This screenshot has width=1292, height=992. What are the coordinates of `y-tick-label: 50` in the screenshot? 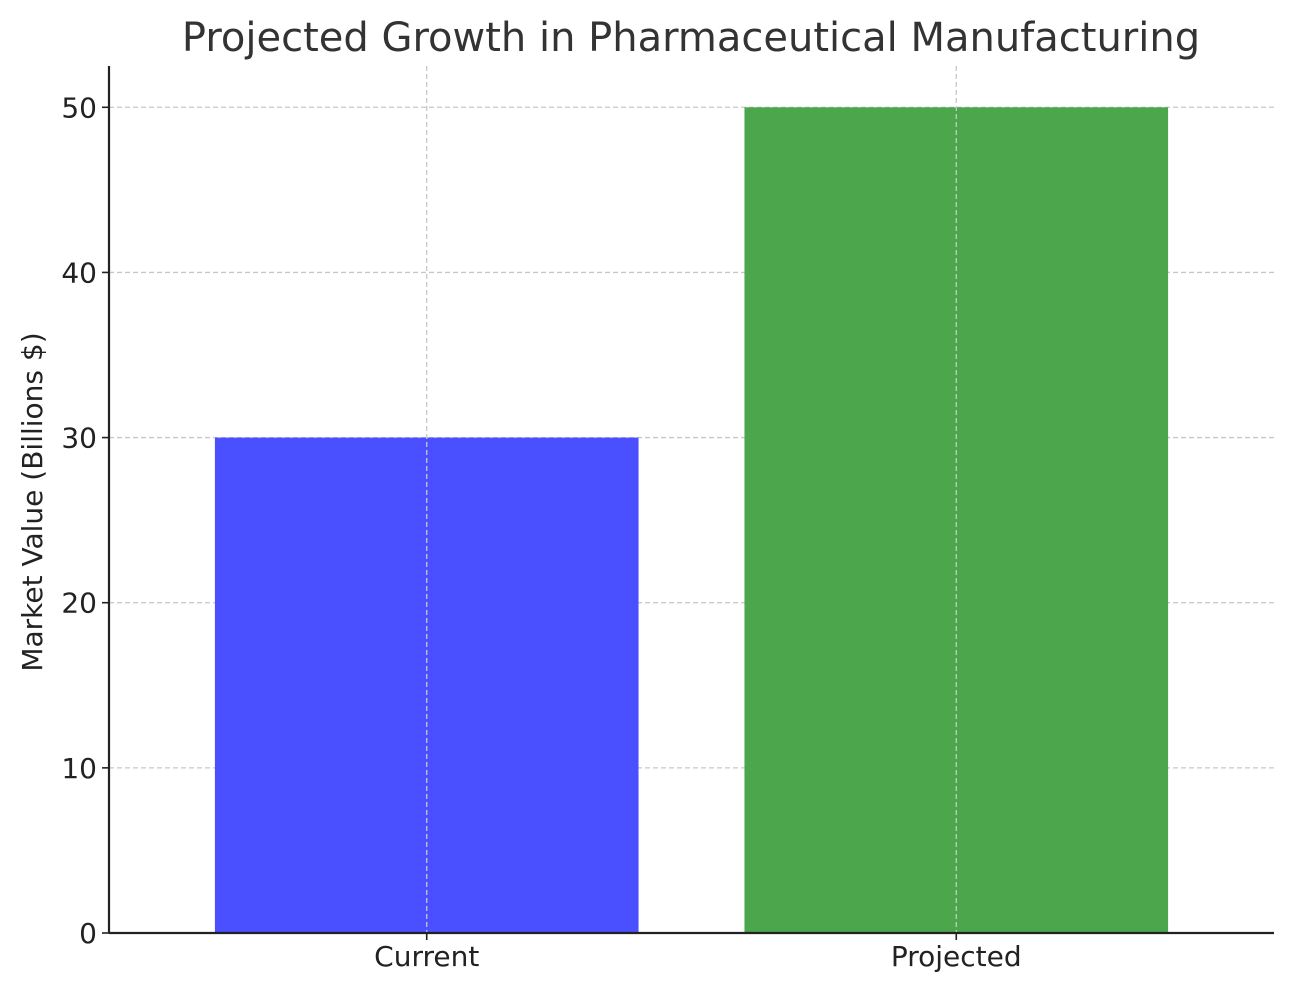 It's located at (79, 107).